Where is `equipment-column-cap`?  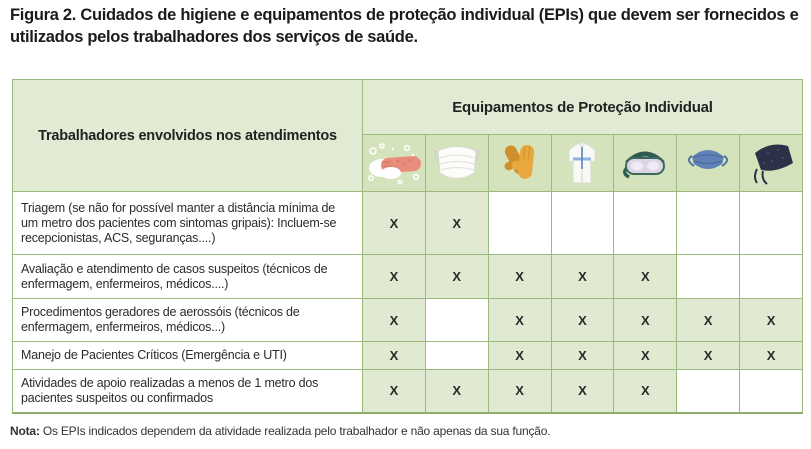
equipment-column-cap is located at coordinates (771, 163).